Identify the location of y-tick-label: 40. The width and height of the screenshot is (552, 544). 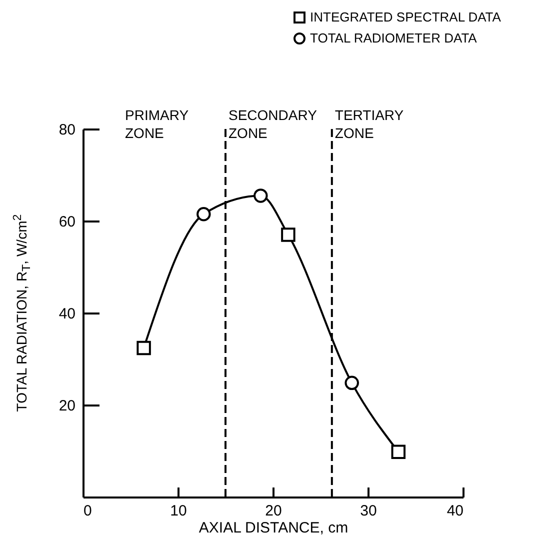
(67, 314).